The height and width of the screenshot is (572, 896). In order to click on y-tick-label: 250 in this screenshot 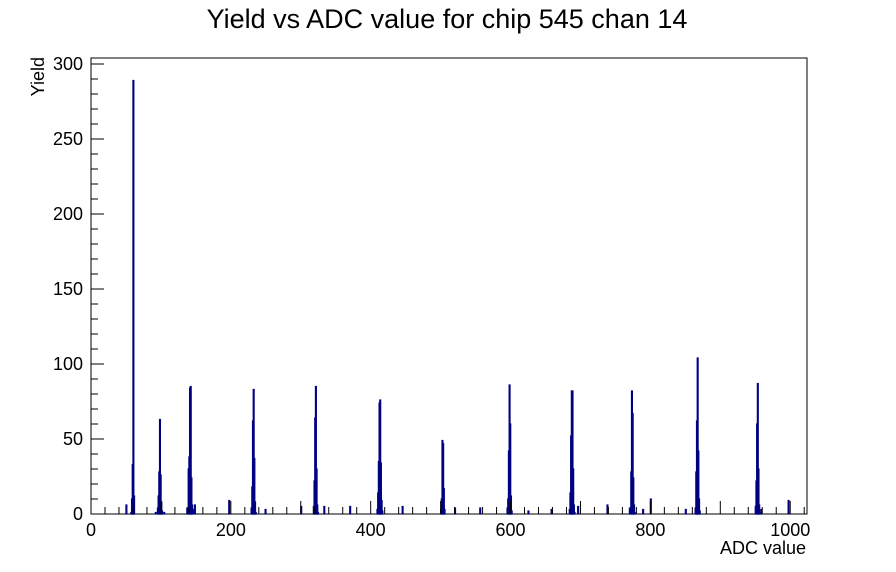, I will do `click(68, 139)`.